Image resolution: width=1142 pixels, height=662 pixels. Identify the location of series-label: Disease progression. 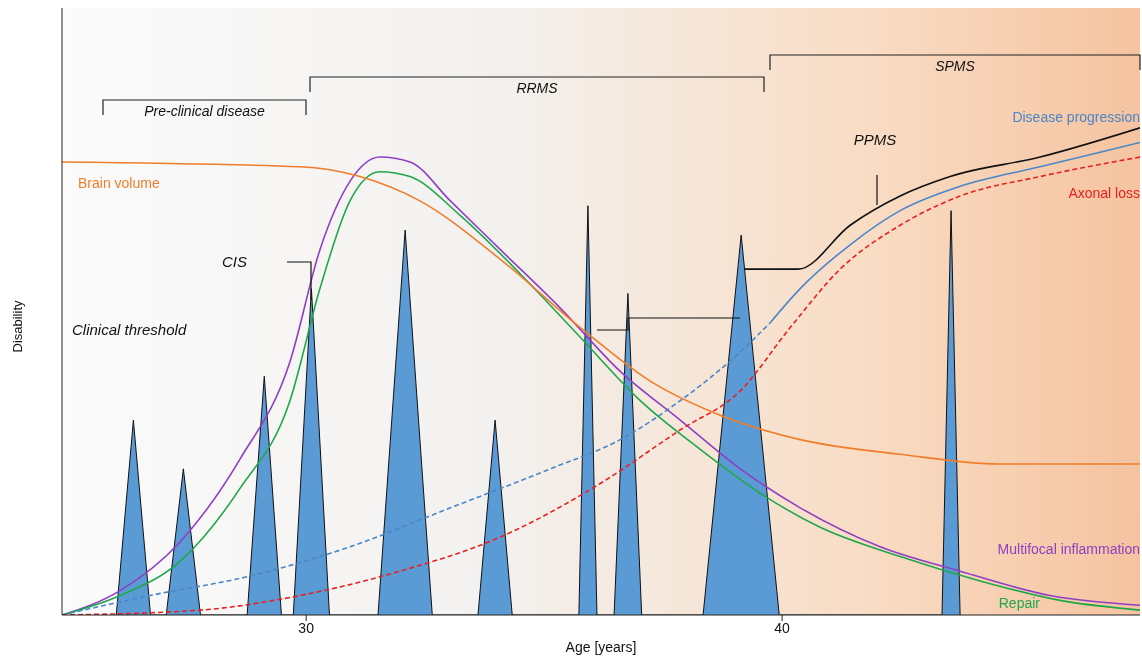
(1076, 117).